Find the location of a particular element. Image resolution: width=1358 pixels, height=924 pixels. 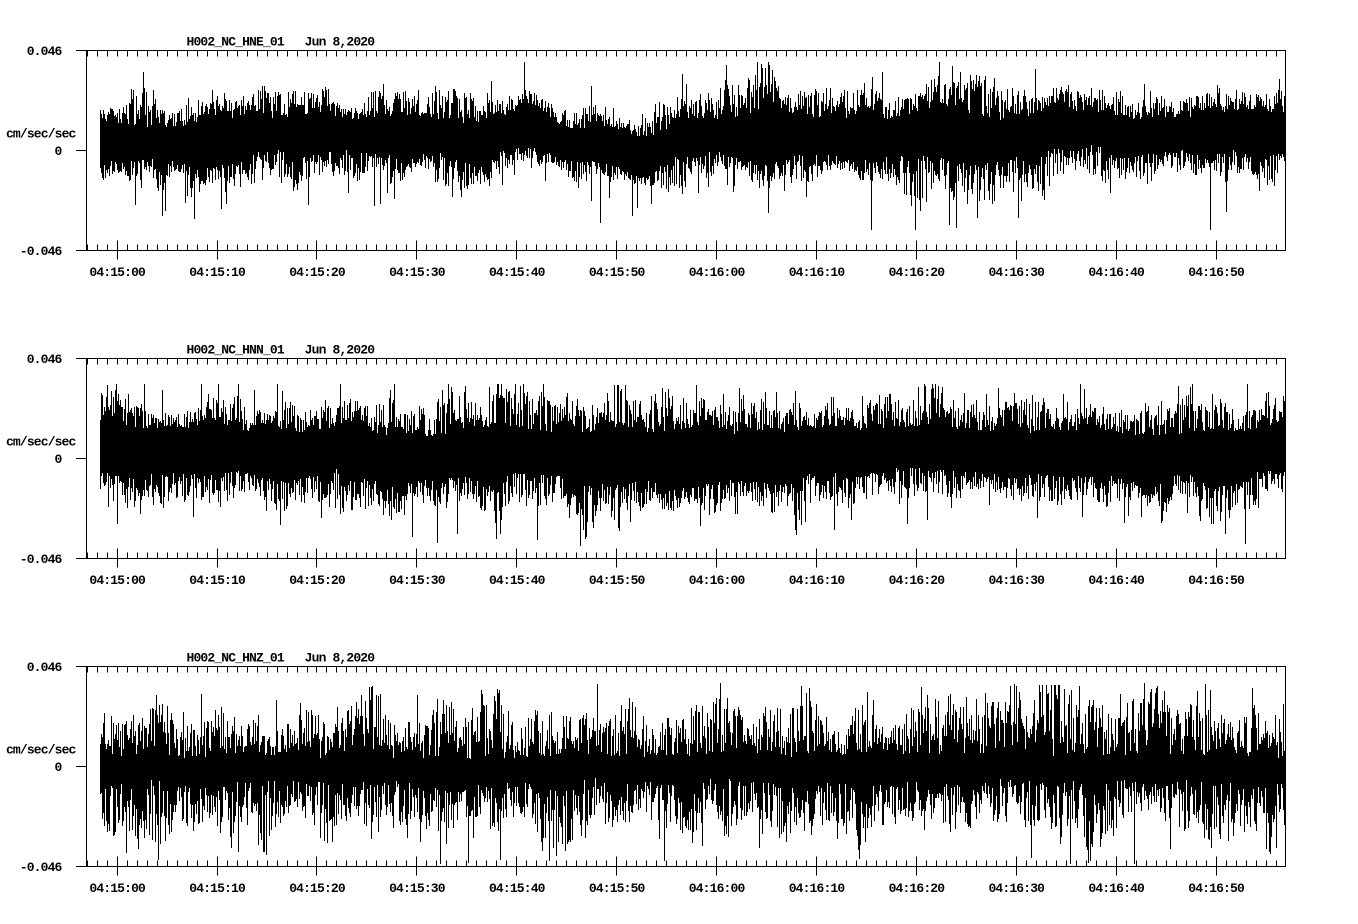

svg-text: H002_NC_HNN_01 Jun 8,2020 is located at coordinates (281, 350).